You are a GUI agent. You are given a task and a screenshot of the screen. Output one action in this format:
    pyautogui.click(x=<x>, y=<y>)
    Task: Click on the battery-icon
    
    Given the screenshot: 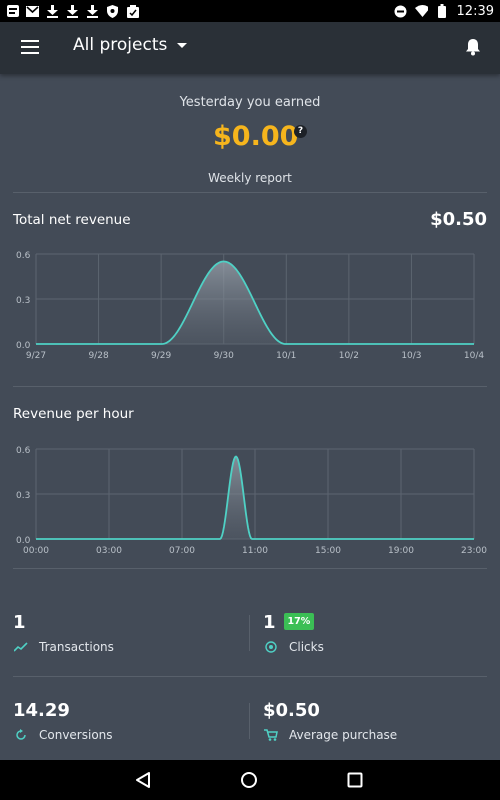 What is the action you would take?
    pyautogui.click(x=442, y=11)
    